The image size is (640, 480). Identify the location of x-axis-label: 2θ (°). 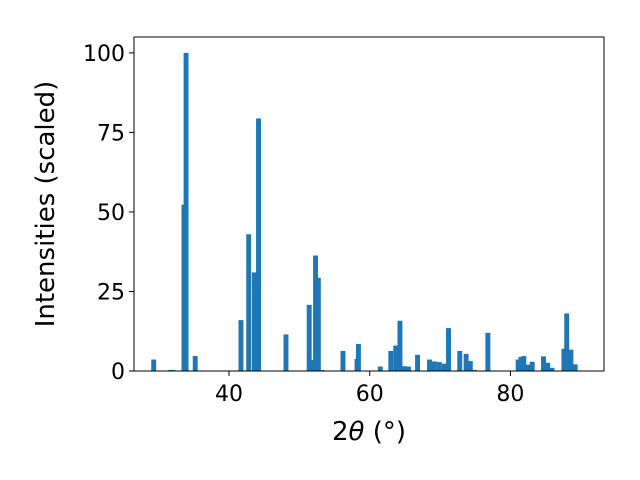
(369, 432).